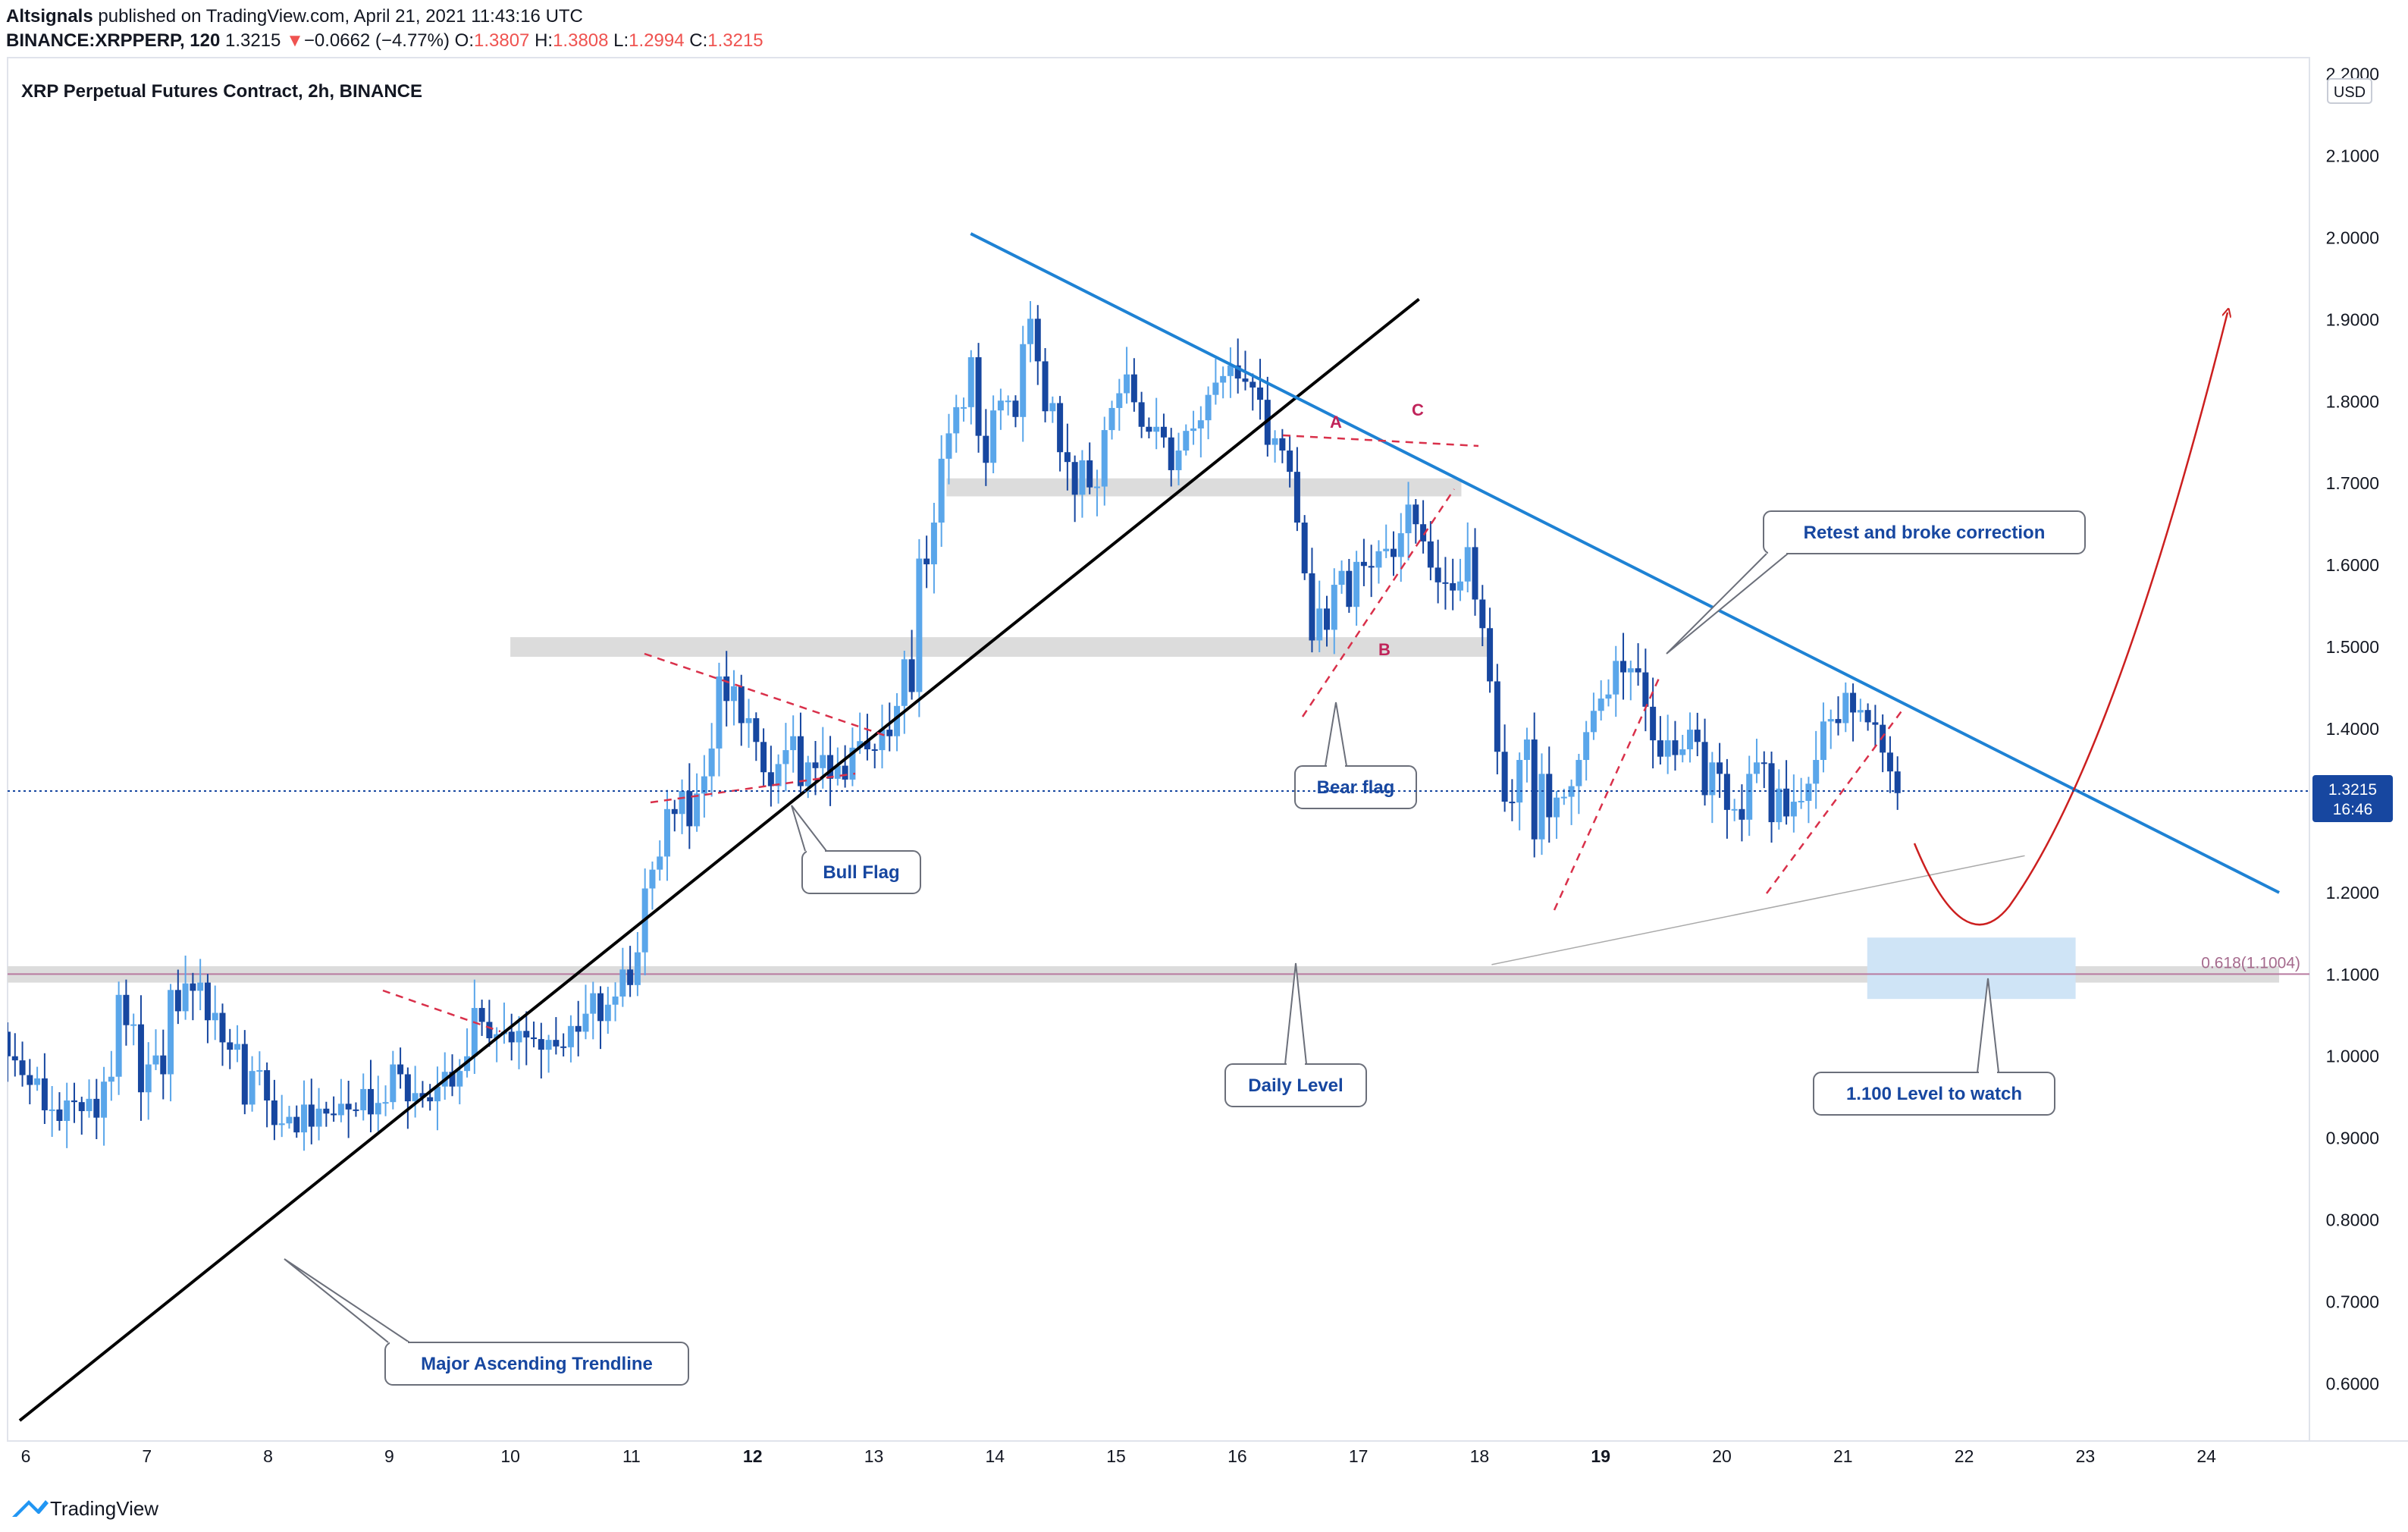  I want to click on support-zone, so click(1204, 487).